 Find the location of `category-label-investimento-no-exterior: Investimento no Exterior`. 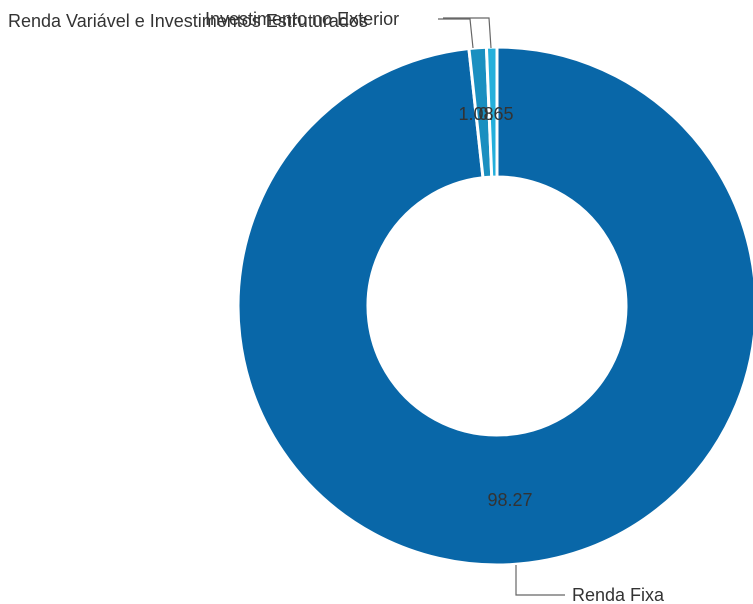

category-label-investimento-no-exterior: Investimento no Exterior is located at coordinates (302, 19).